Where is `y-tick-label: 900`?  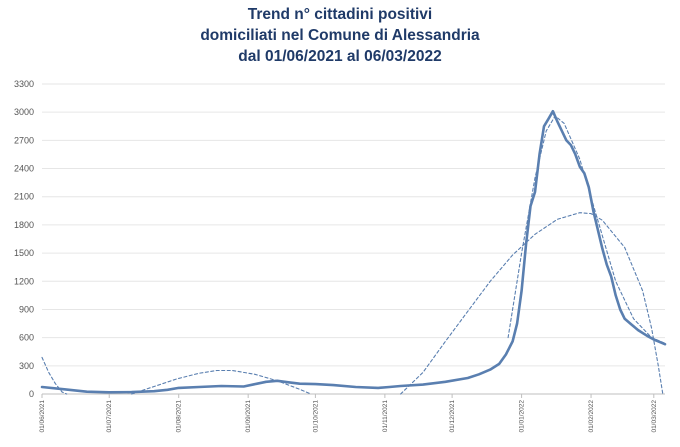 y-tick-label: 900 is located at coordinates (26, 309).